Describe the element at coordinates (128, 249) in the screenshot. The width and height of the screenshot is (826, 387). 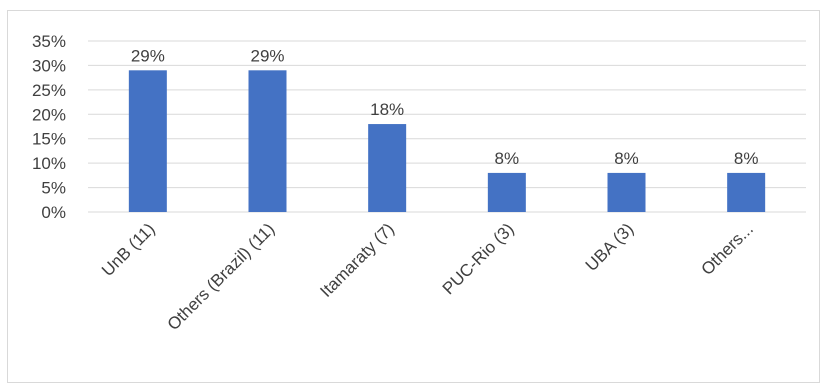
I see `x-tick-label: UnB (11)` at that location.